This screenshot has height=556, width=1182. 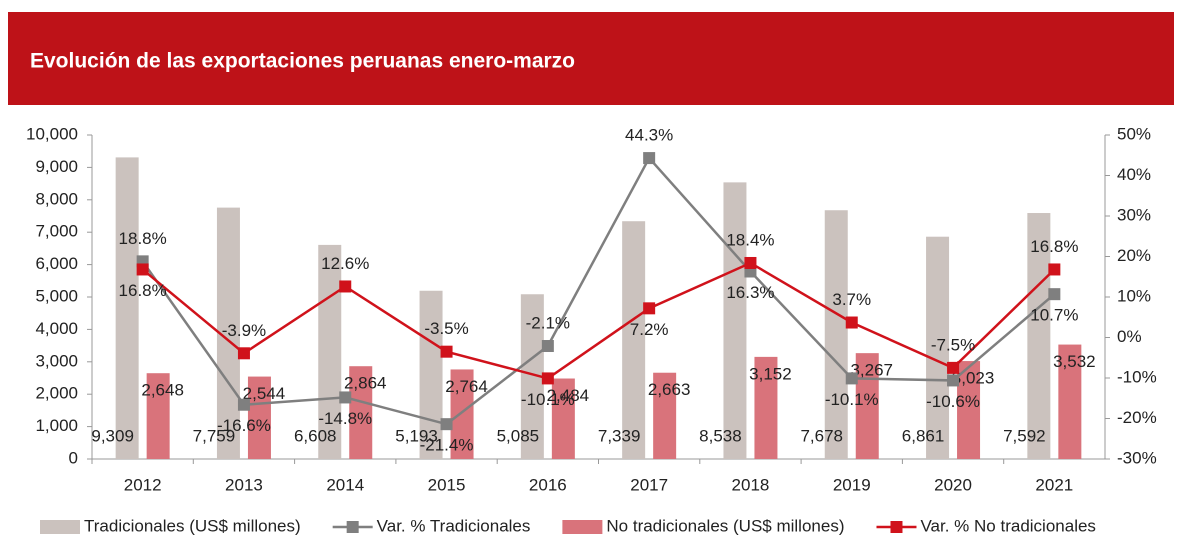 I want to click on y2-tick-label: 40%, so click(x=1134, y=174).